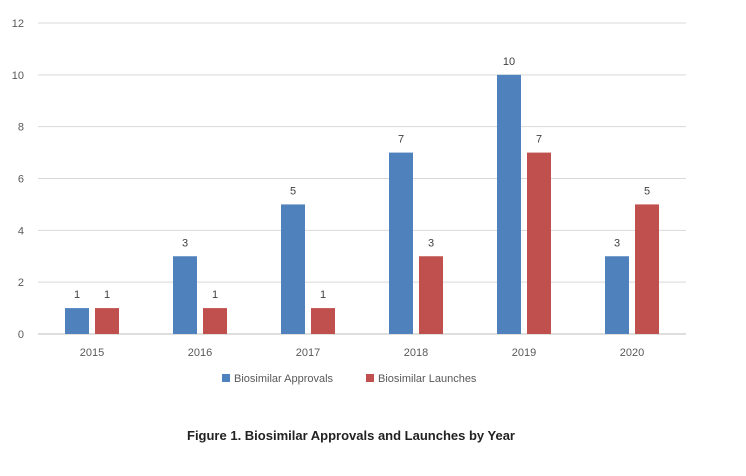  What do you see at coordinates (632, 353) in the screenshot?
I see `x-tick-label: 2020` at bounding box center [632, 353].